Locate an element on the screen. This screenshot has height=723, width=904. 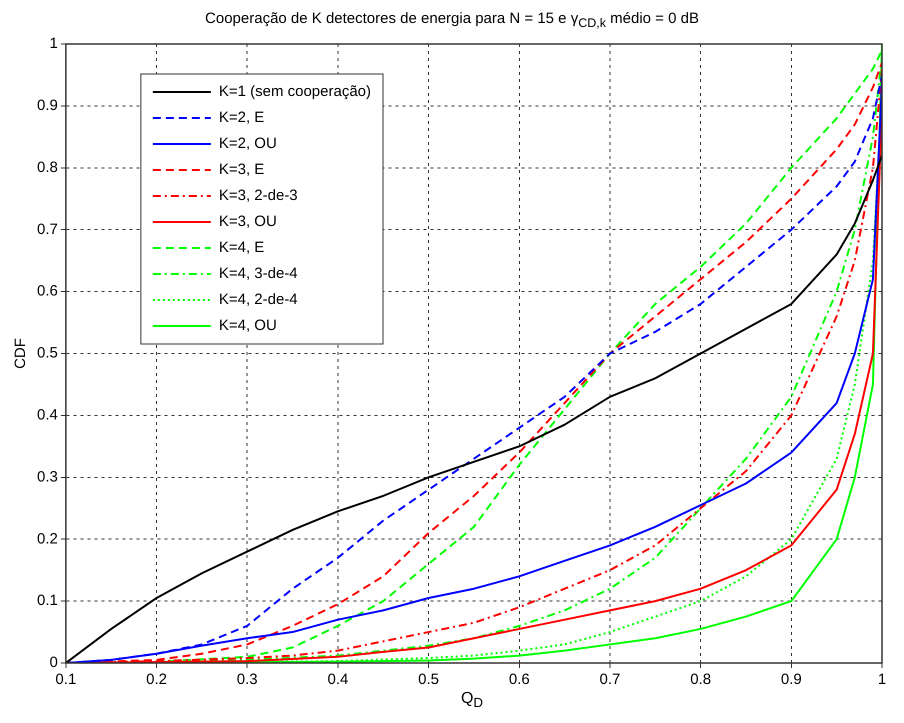
x-tick-label: 0.3 is located at coordinates (247, 679).